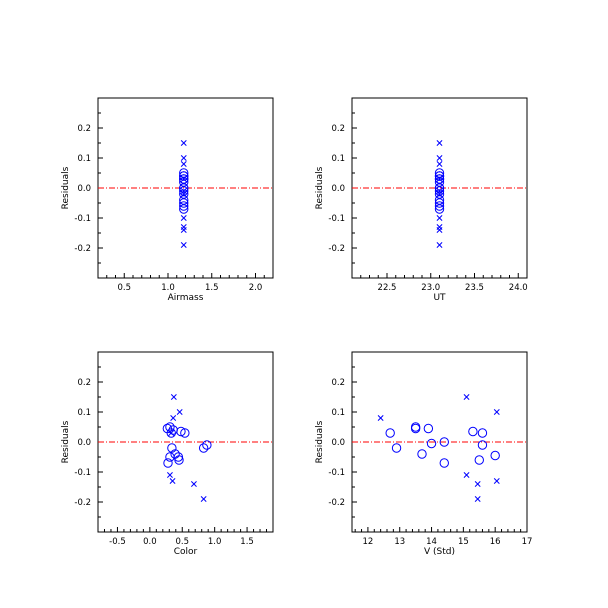 This screenshot has height=608, width=608. I want to click on x-tick-label: 23.0, so click(430, 288).